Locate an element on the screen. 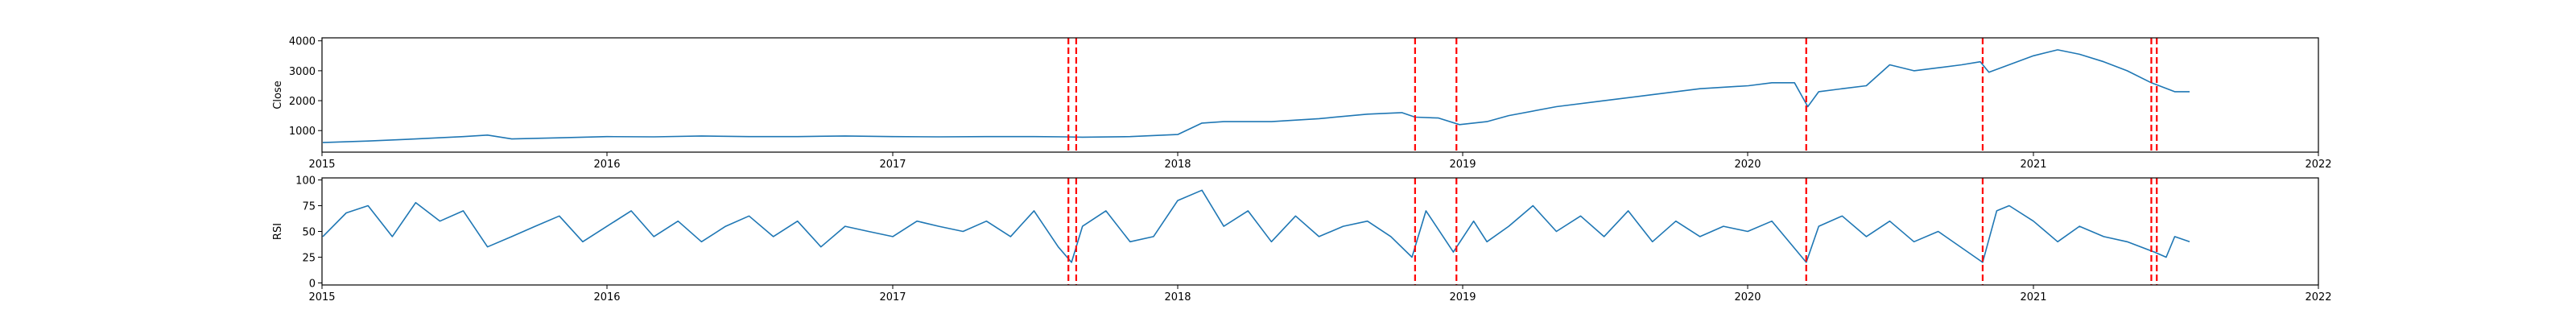 The width and height of the screenshot is (2576, 322). y-tick-label: 3000 is located at coordinates (302, 72).